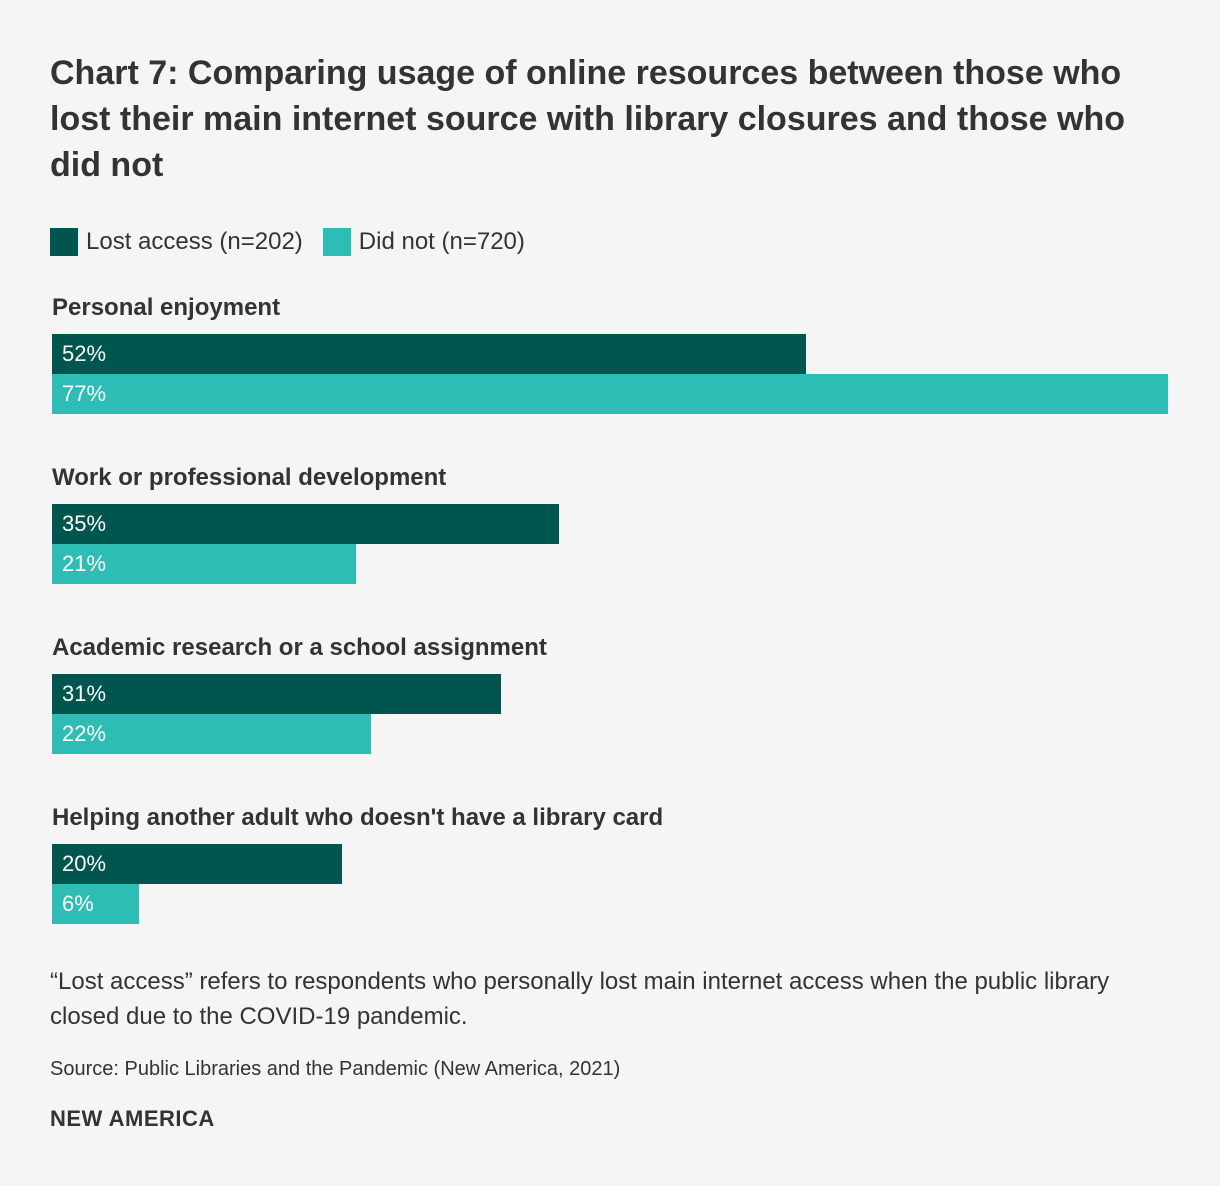 The width and height of the screenshot is (1220, 1186). What do you see at coordinates (277, 694) in the screenshot?
I see `bar-lost-access: 31%` at bounding box center [277, 694].